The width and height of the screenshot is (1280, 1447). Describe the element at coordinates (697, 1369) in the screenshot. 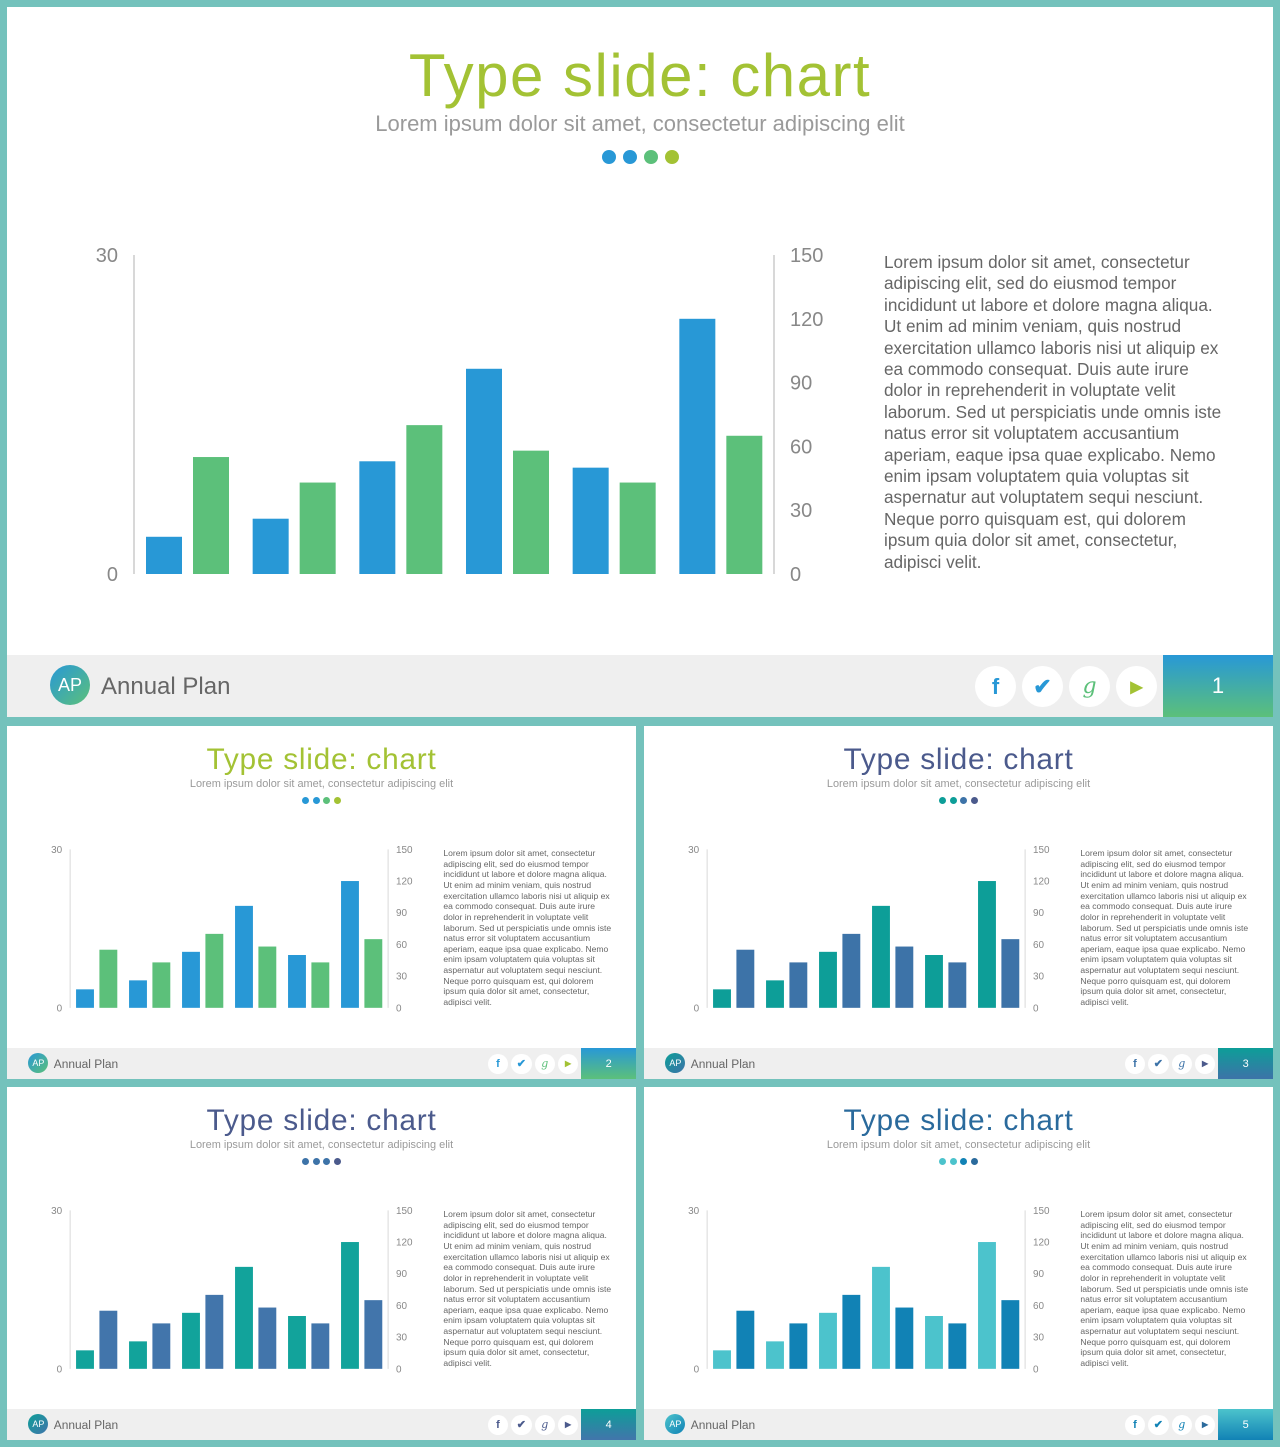

I see `left-tick-label: 0` at that location.